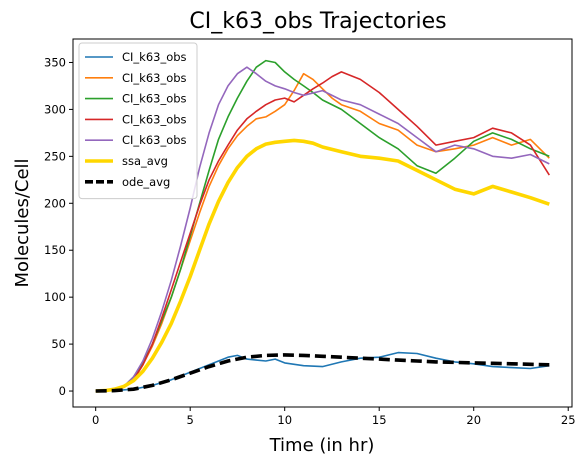  What do you see at coordinates (145, 161) in the screenshot?
I see `legend-label: ssa_avg` at bounding box center [145, 161].